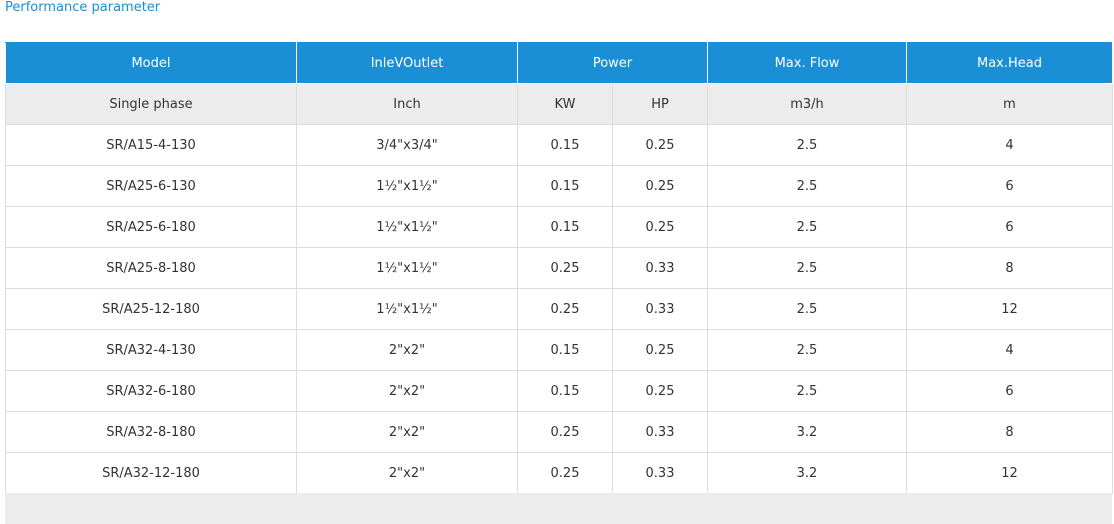 Image resolution: width=1114 pixels, height=524 pixels. I want to click on table-footer, so click(558, 508).